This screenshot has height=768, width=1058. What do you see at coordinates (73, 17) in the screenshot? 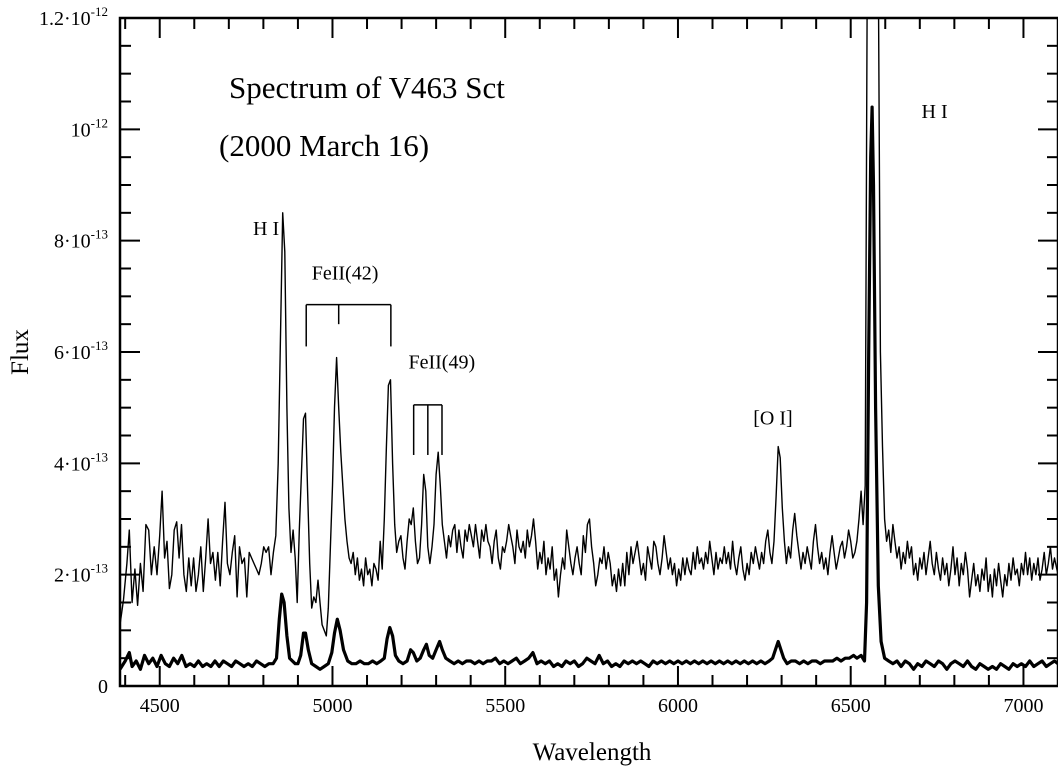
I see `y-tick-label: 1.2·10⁻¹²` at bounding box center [73, 17].